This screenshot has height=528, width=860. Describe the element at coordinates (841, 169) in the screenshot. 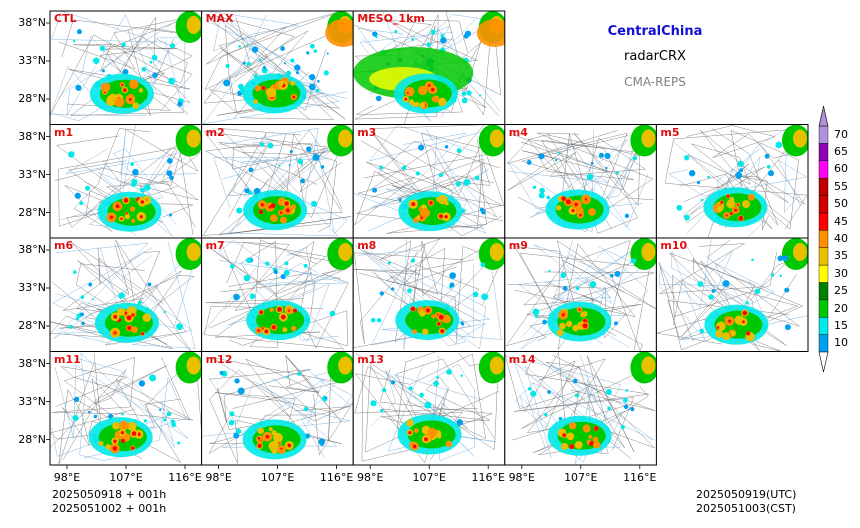

I see `colorbar-tick-label: 60` at that location.